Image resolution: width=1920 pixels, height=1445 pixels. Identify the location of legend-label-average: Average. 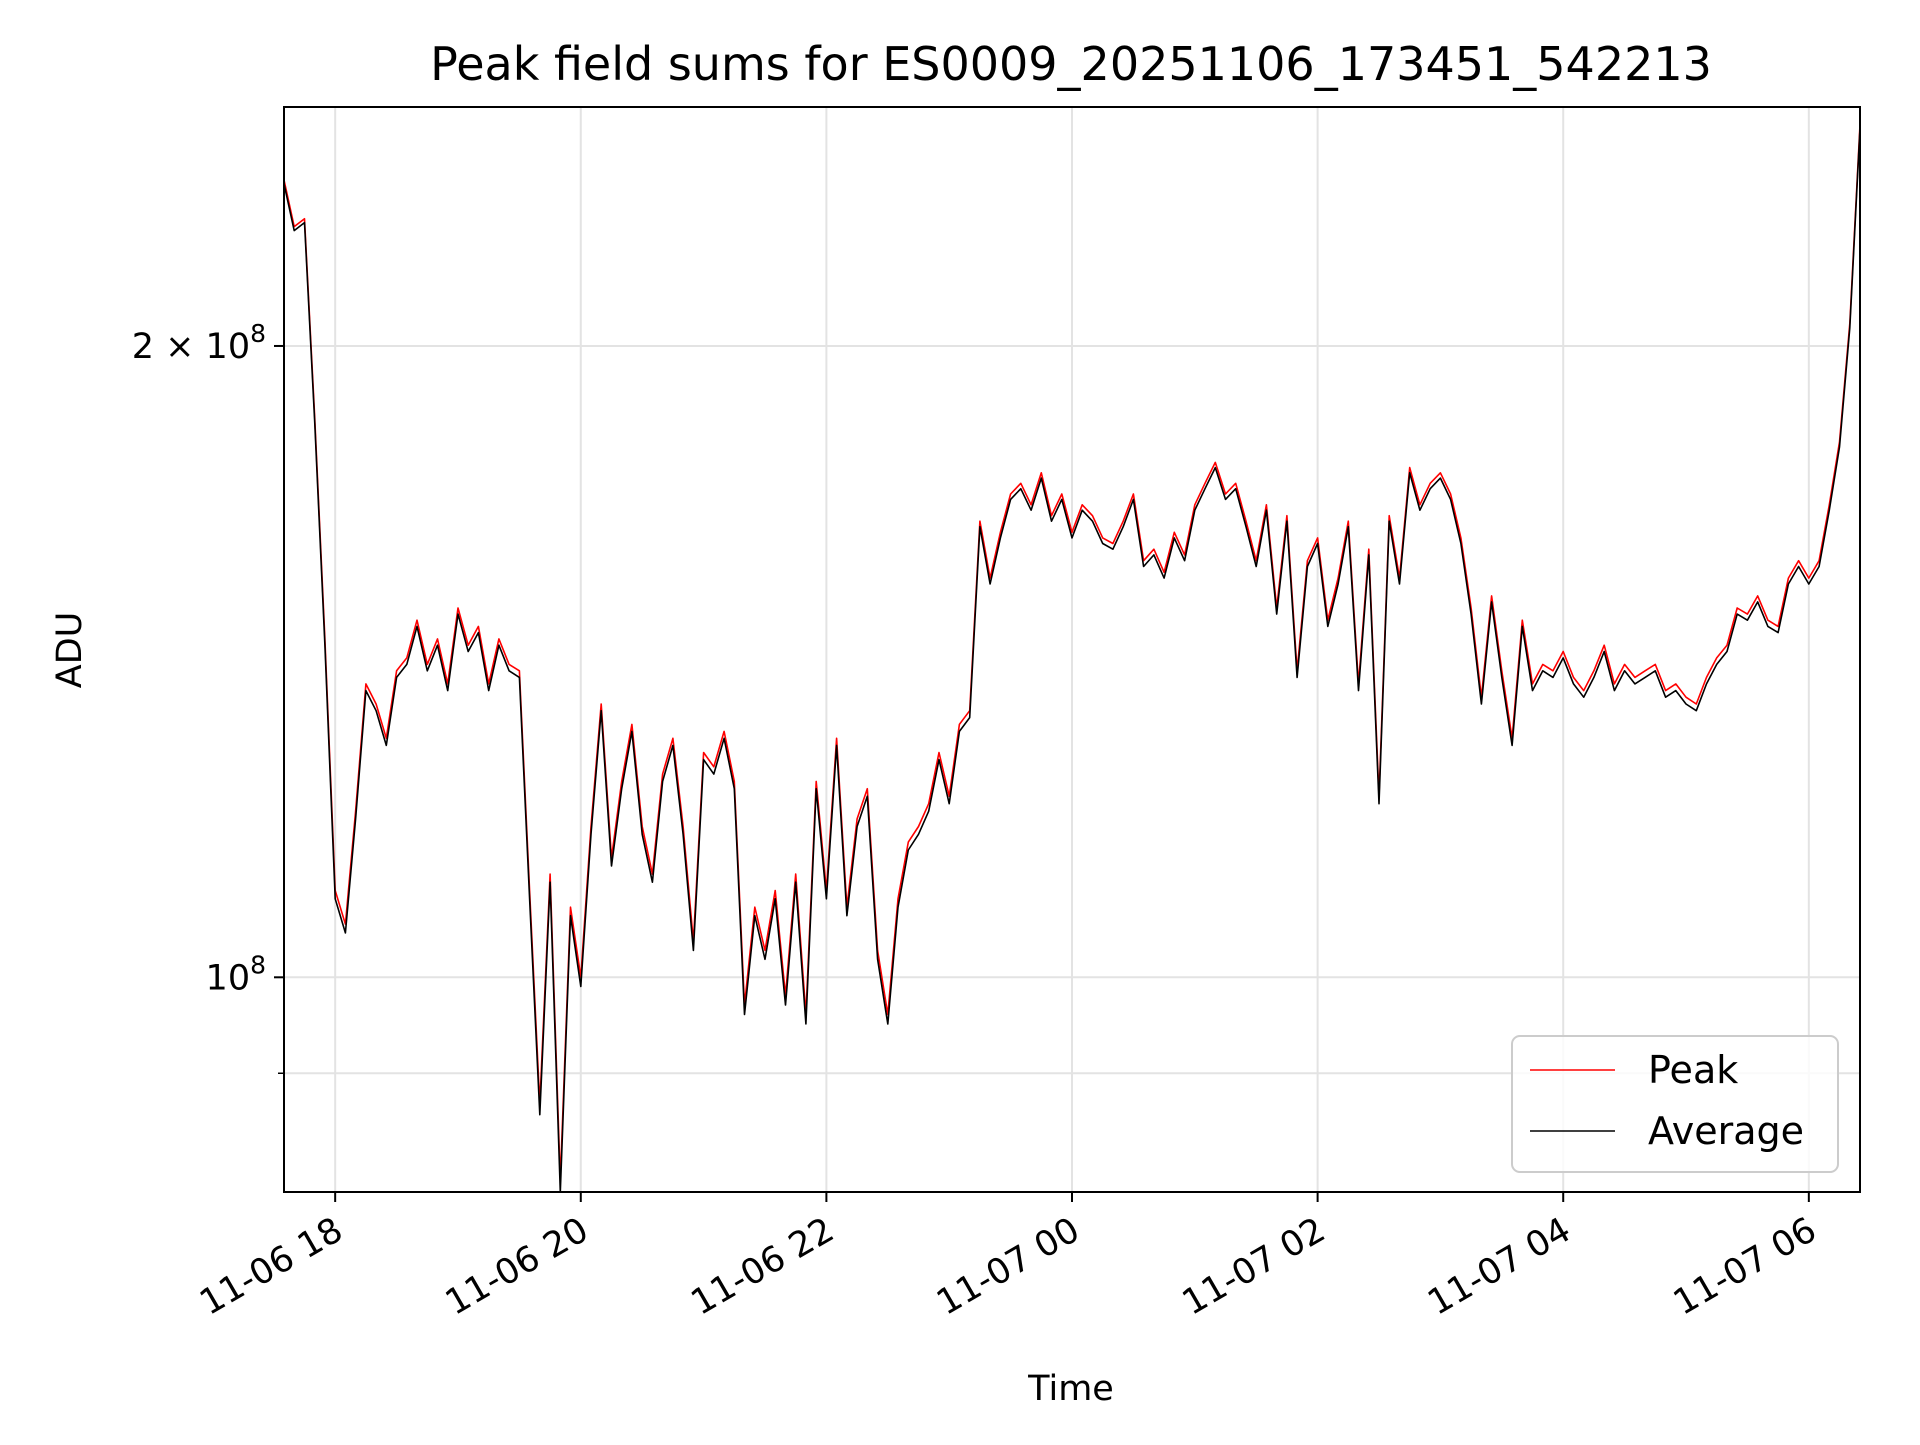
(1726, 1131).